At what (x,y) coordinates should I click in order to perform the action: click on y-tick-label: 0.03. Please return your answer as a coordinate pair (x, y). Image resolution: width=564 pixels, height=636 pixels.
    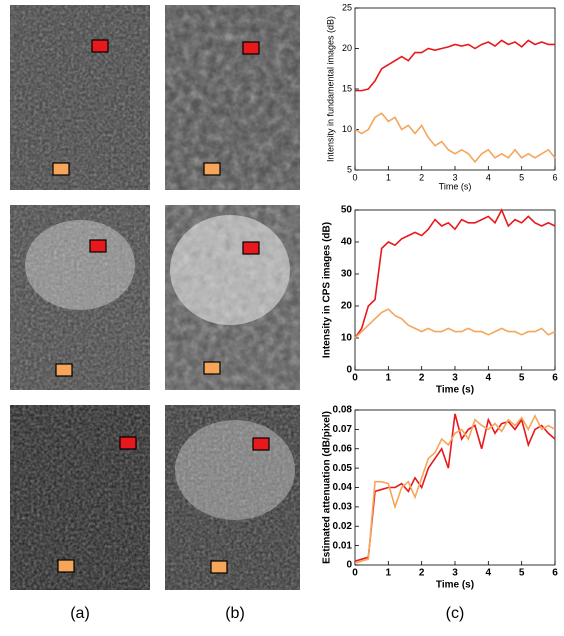
    Looking at the image, I should click on (343, 507).